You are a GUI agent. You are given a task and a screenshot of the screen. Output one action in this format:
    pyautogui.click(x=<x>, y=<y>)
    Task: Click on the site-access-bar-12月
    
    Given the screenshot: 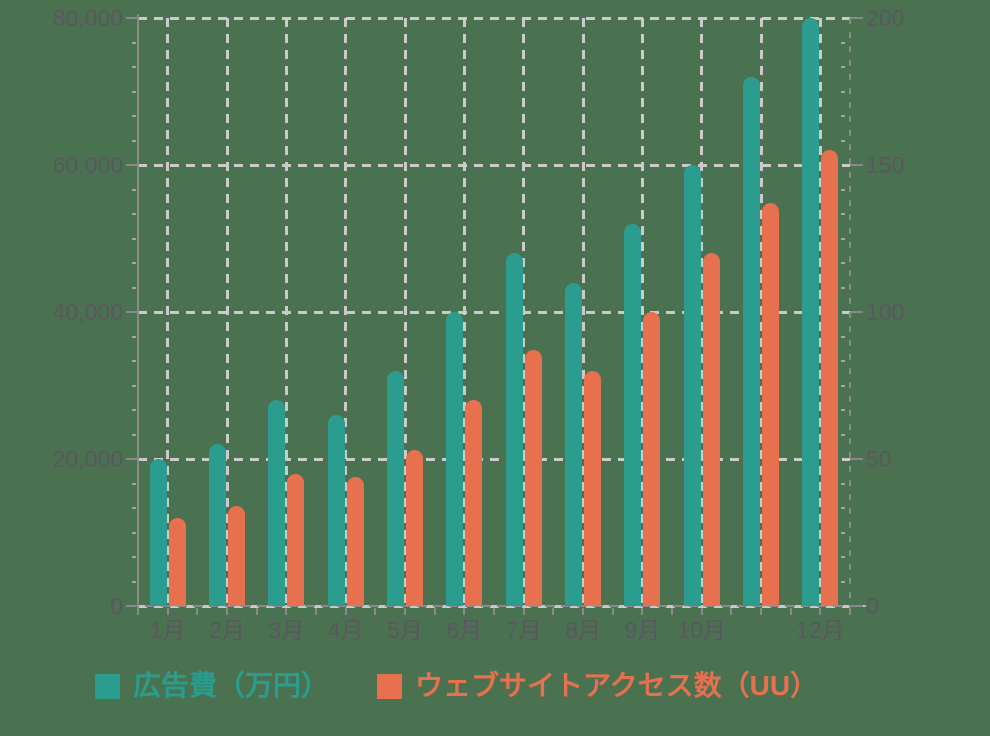 What is the action you would take?
    pyautogui.click(x=830, y=378)
    